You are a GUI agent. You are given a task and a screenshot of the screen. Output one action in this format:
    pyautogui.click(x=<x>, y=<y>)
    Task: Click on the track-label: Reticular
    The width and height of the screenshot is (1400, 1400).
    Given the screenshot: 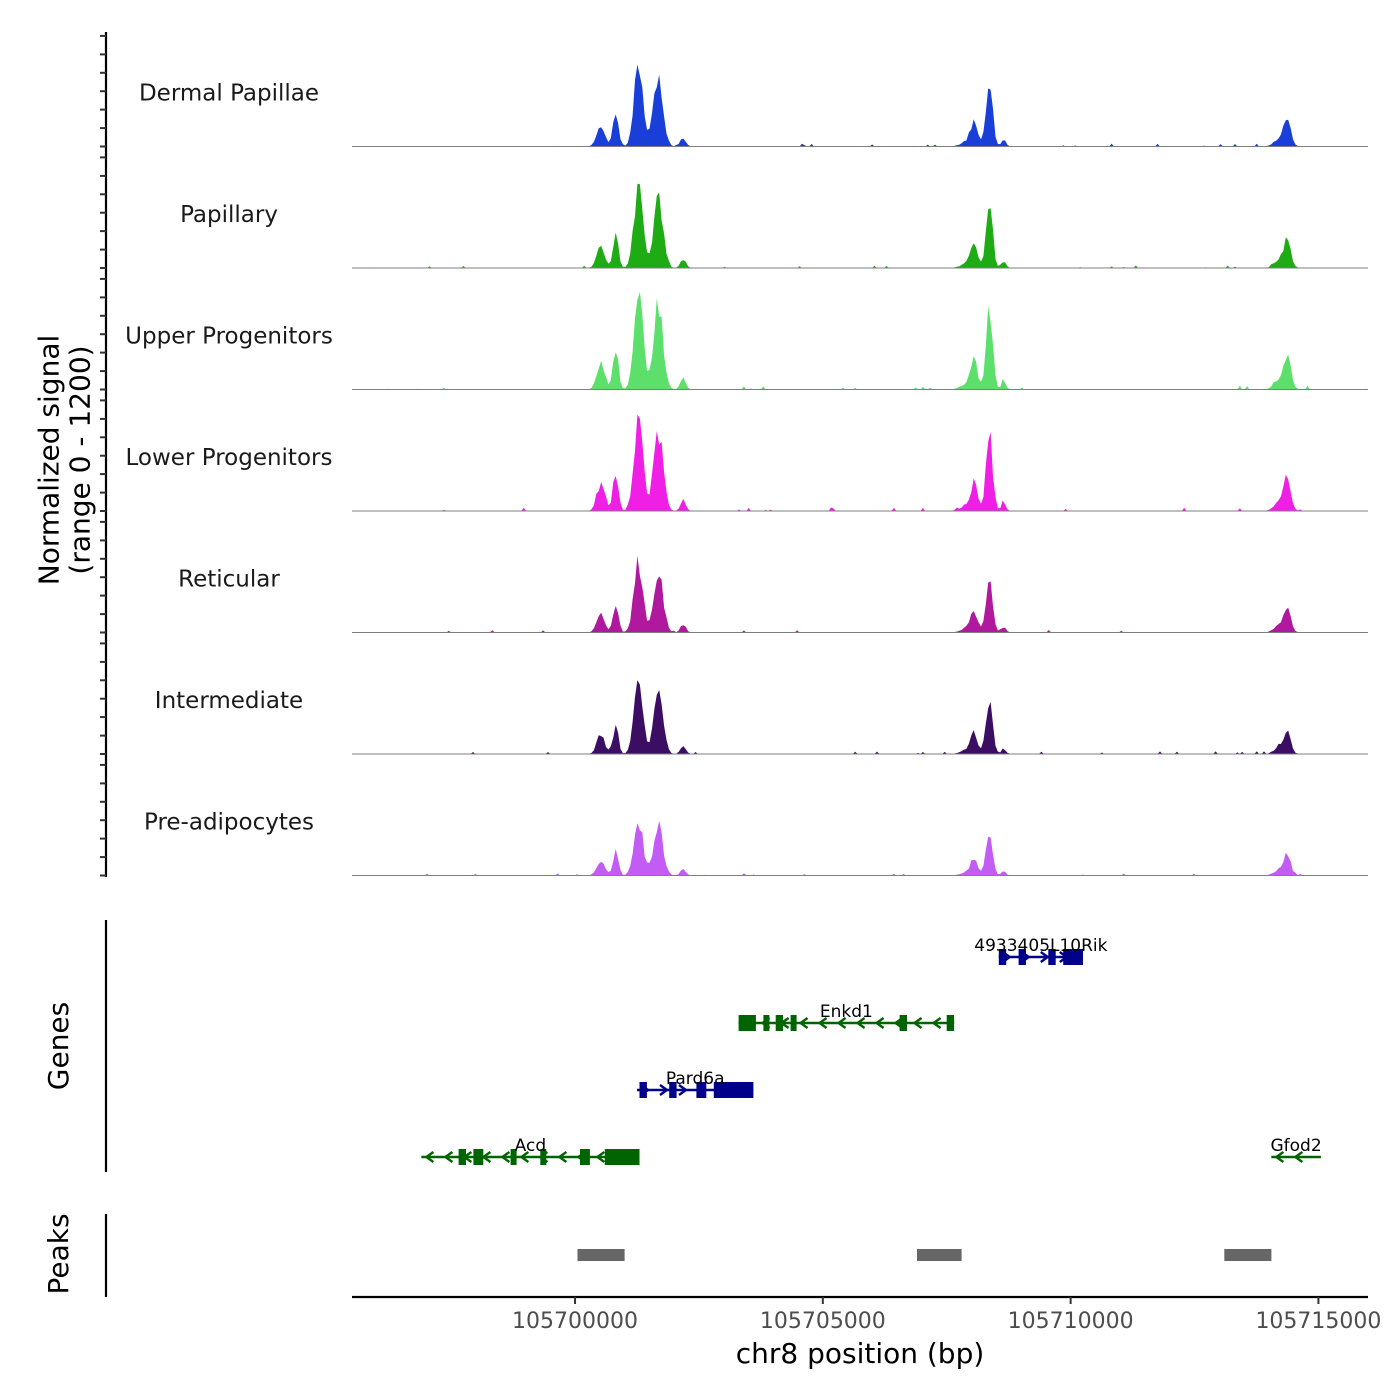 What is the action you would take?
    pyautogui.click(x=229, y=580)
    